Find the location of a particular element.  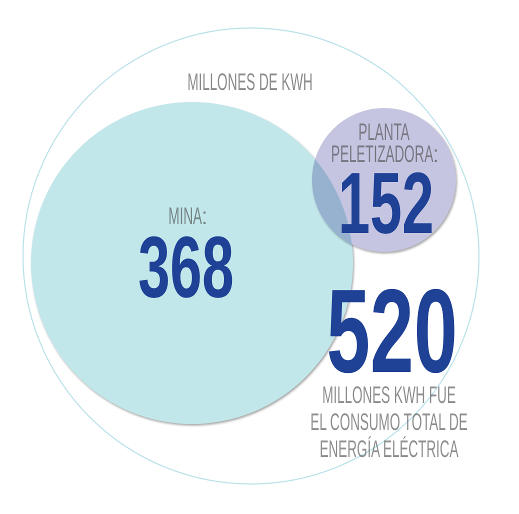

category-label: PLANTA PELETIZADORA is located at coordinates (382, 143).